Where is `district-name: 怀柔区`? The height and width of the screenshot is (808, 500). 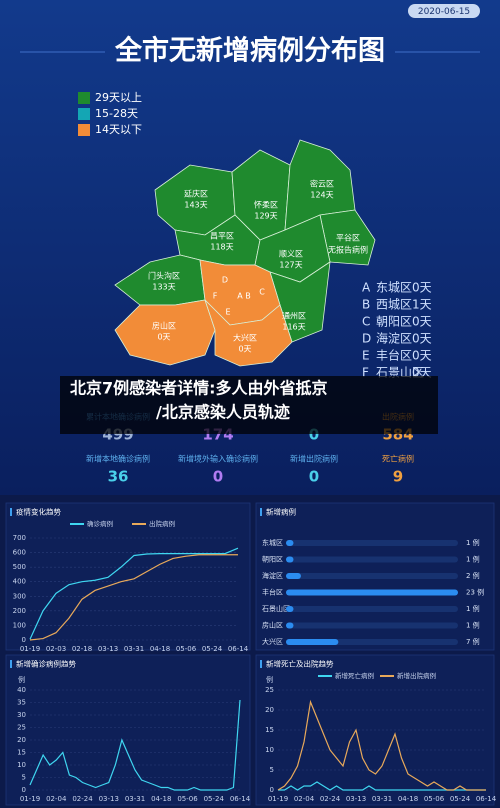
district-name: 怀柔区 is located at coordinates (266, 205).